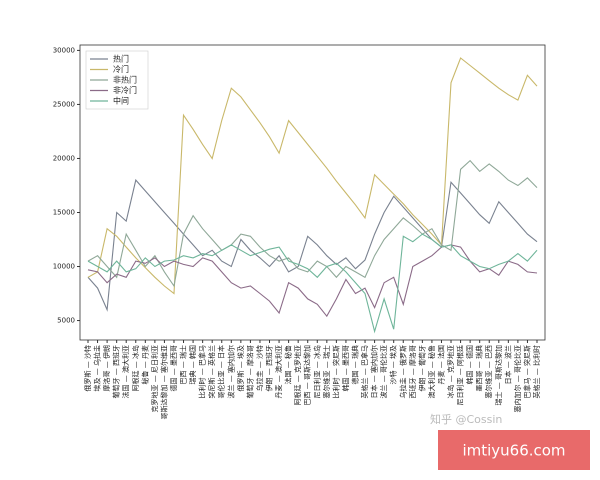  I want to click on site-label: imtiyu66.com, so click(513, 451).